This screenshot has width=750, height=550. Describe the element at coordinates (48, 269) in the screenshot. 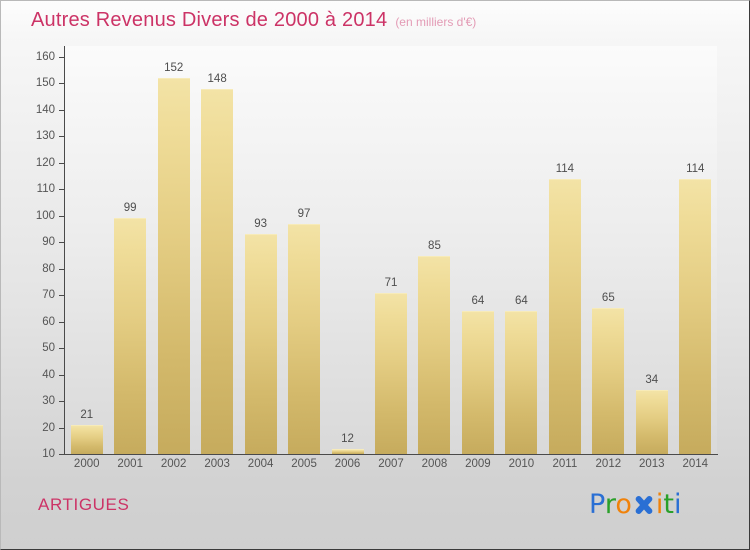

I see `y-axis-label: 80` at that location.